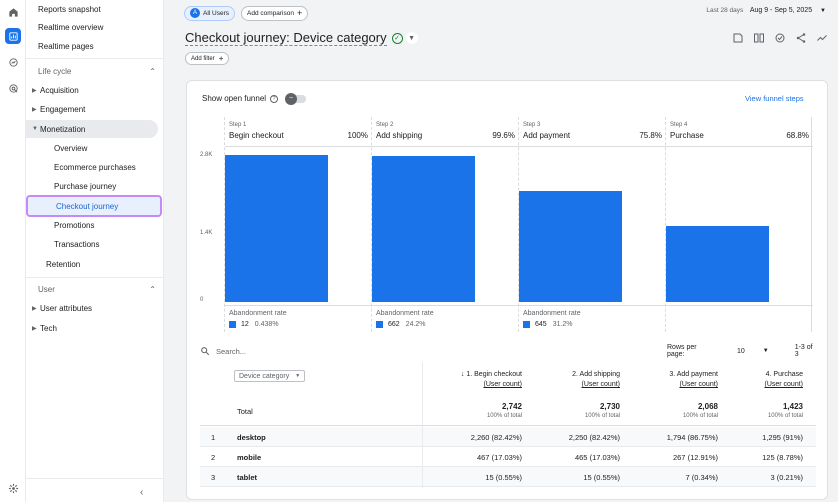 This screenshot has height=502, width=838. I want to click on check-circle-icon: ✓, so click(397, 38).